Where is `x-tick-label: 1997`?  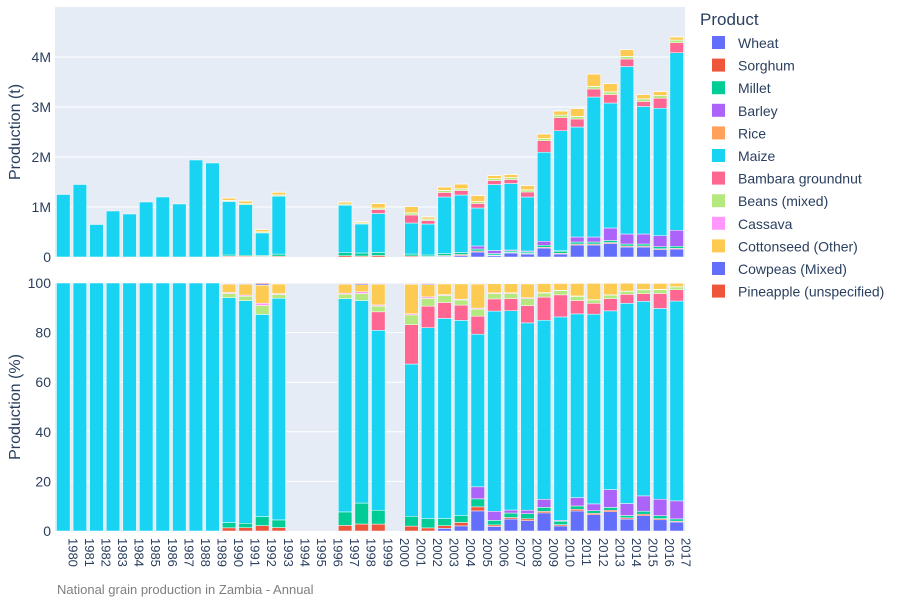
x-tick-label: 1997 is located at coordinates (354, 552).